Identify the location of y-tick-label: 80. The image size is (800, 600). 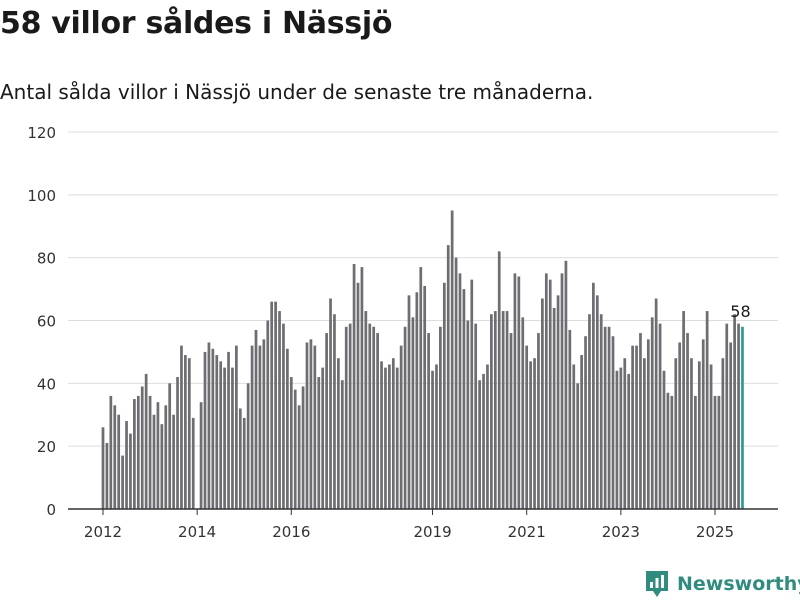
(46, 259).